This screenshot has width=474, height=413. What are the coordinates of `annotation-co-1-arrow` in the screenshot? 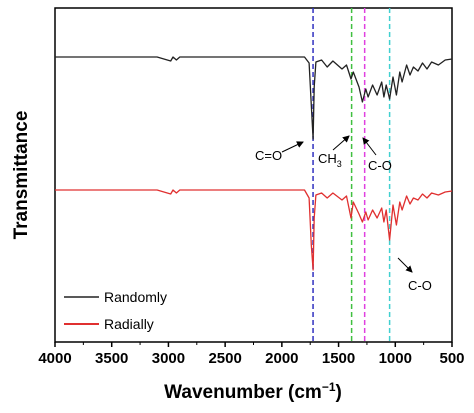 It's located at (369, 146).